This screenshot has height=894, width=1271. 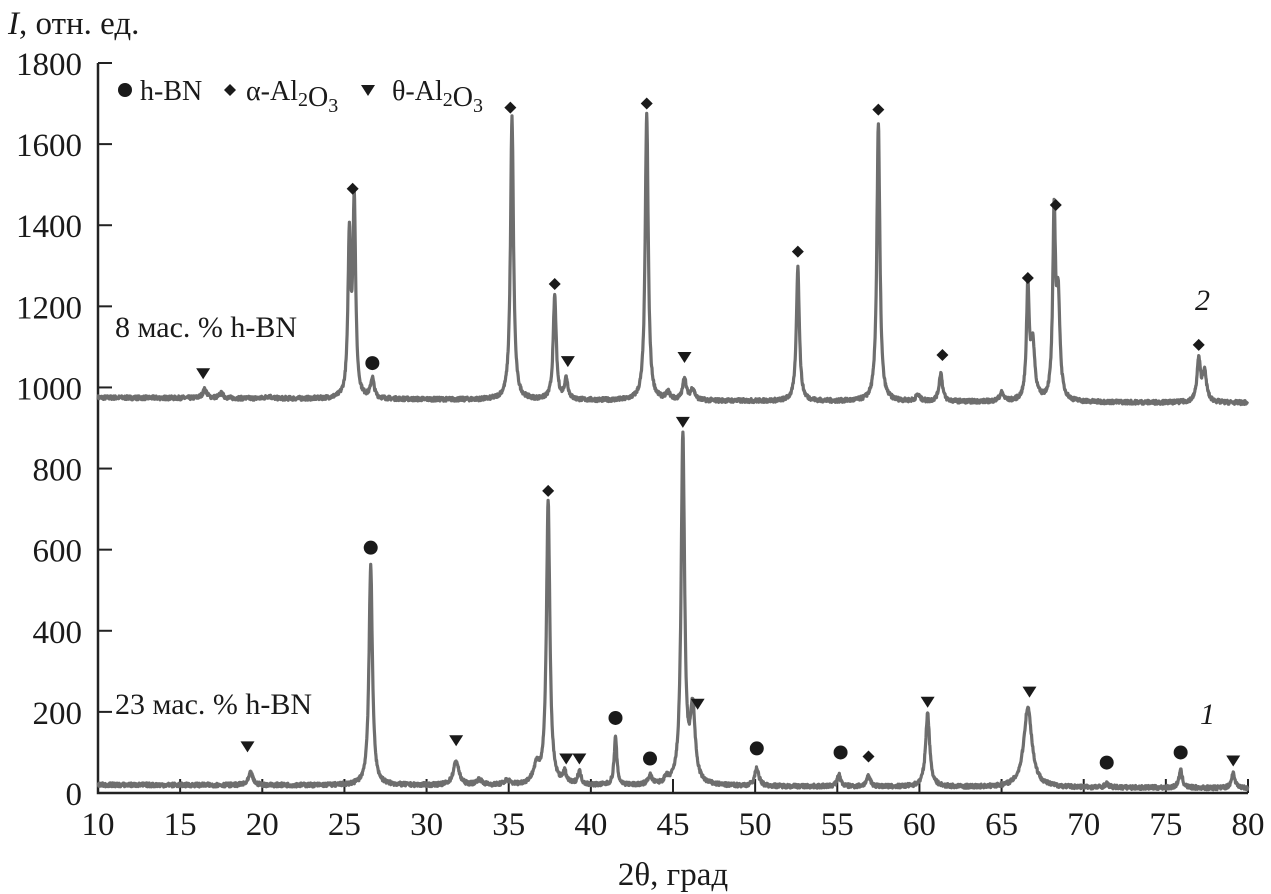 What do you see at coordinates (1001, 825) in the screenshot?
I see `x-tick-label: 65` at bounding box center [1001, 825].